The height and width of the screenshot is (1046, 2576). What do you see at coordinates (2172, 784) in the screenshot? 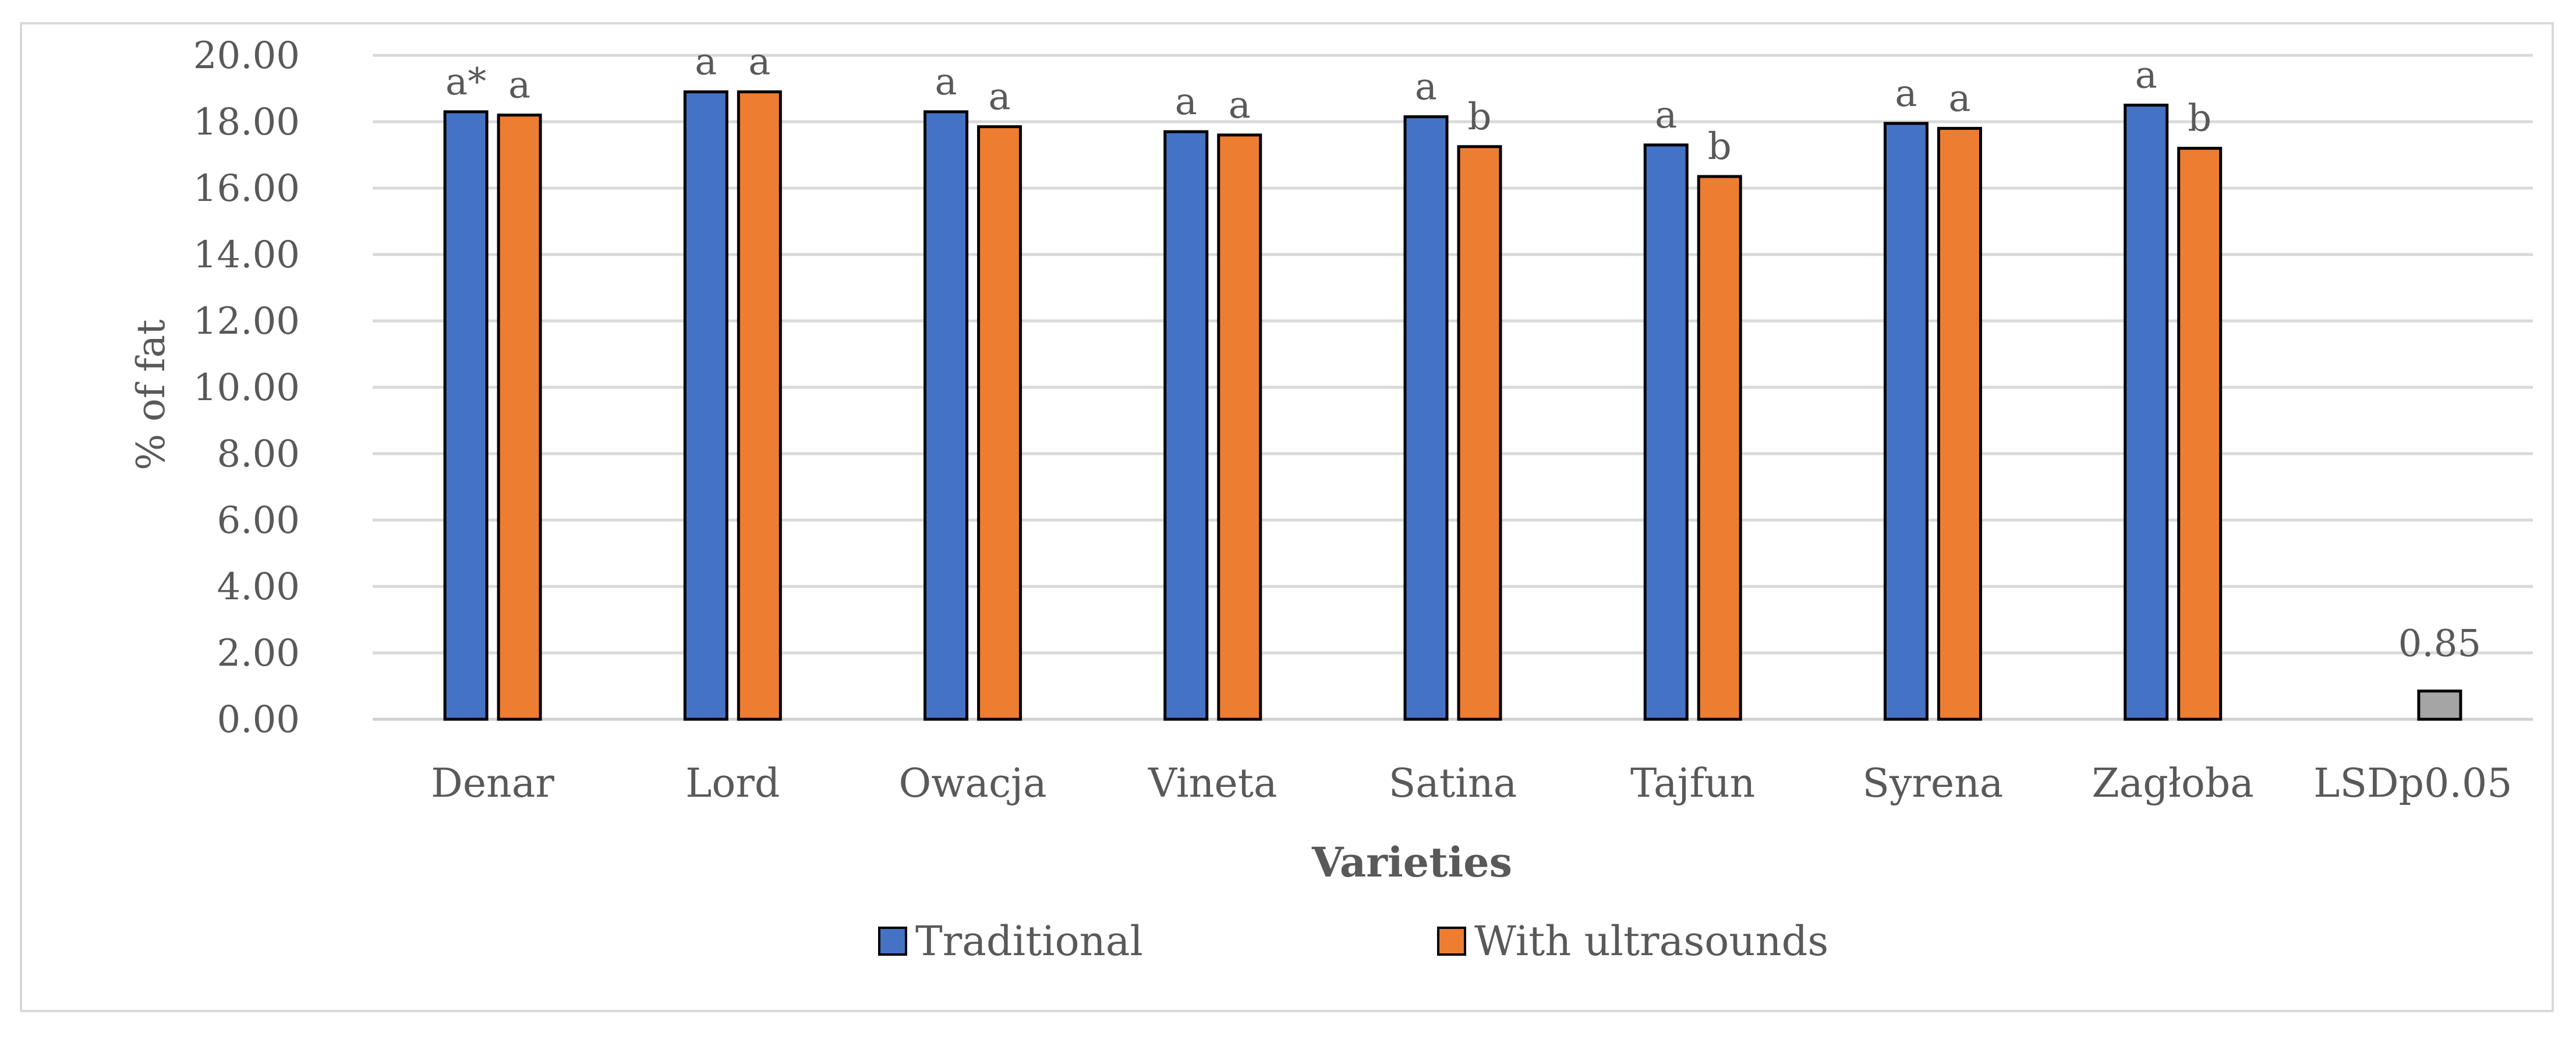
I see `x-tick-label: Zagłoba` at bounding box center [2172, 784].